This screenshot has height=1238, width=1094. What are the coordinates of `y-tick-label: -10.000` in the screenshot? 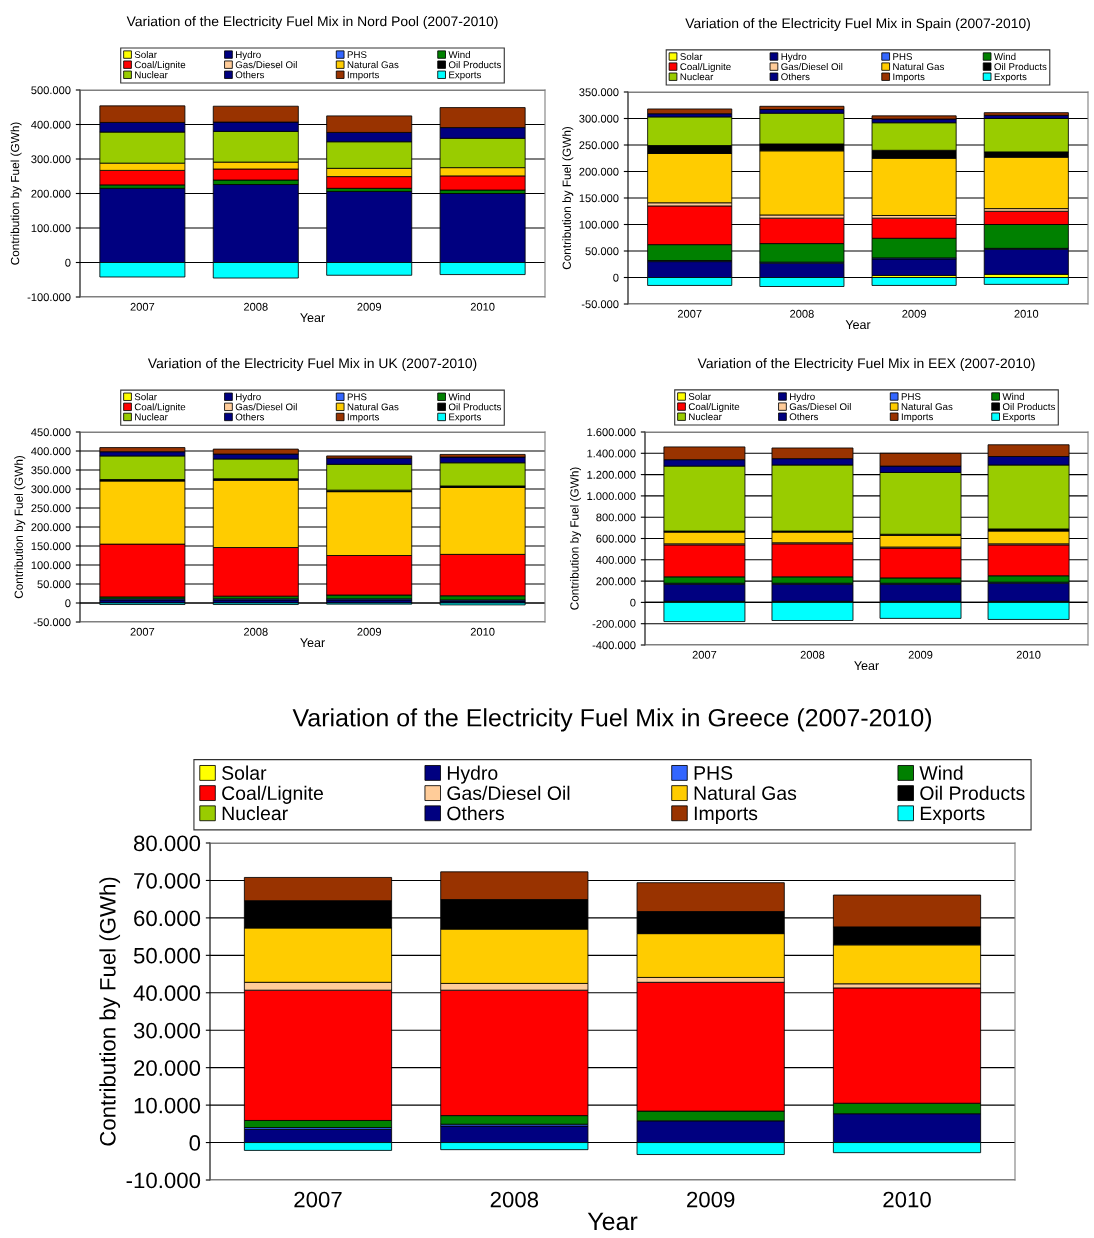 It's located at (163, 1180).